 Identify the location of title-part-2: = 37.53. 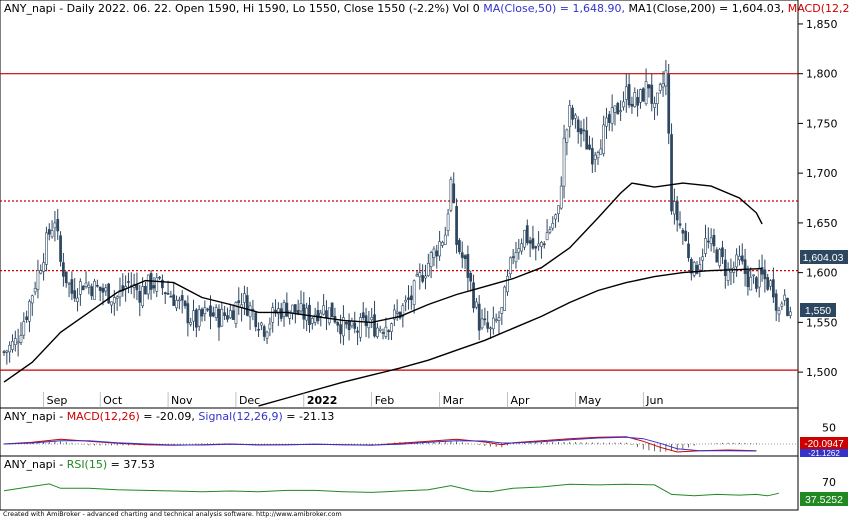
(131, 464).